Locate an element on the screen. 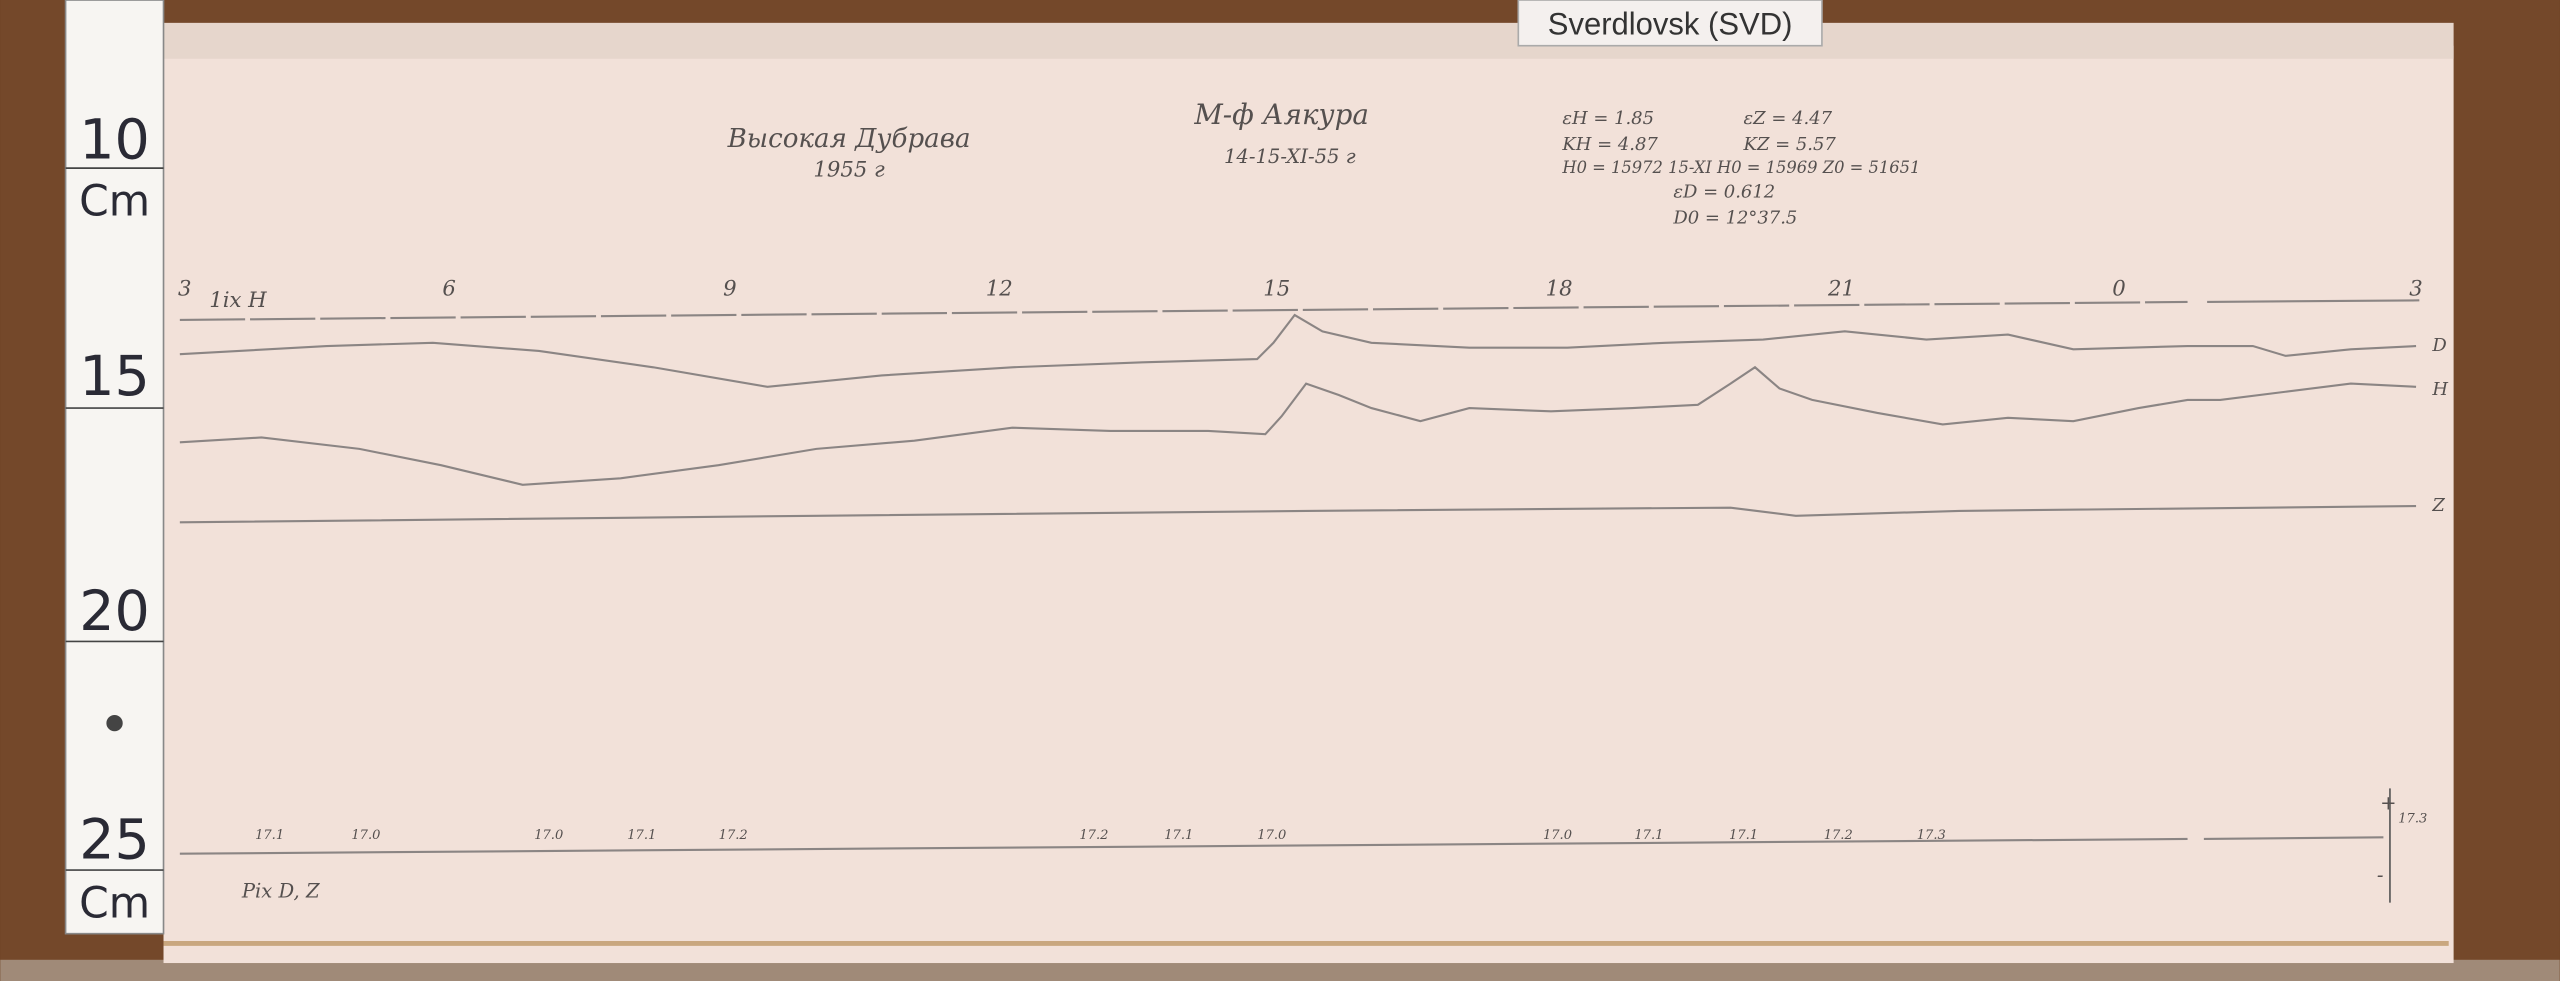 This screenshot has height=981, width=2560. ruler-label: 15 is located at coordinates (114, 376).